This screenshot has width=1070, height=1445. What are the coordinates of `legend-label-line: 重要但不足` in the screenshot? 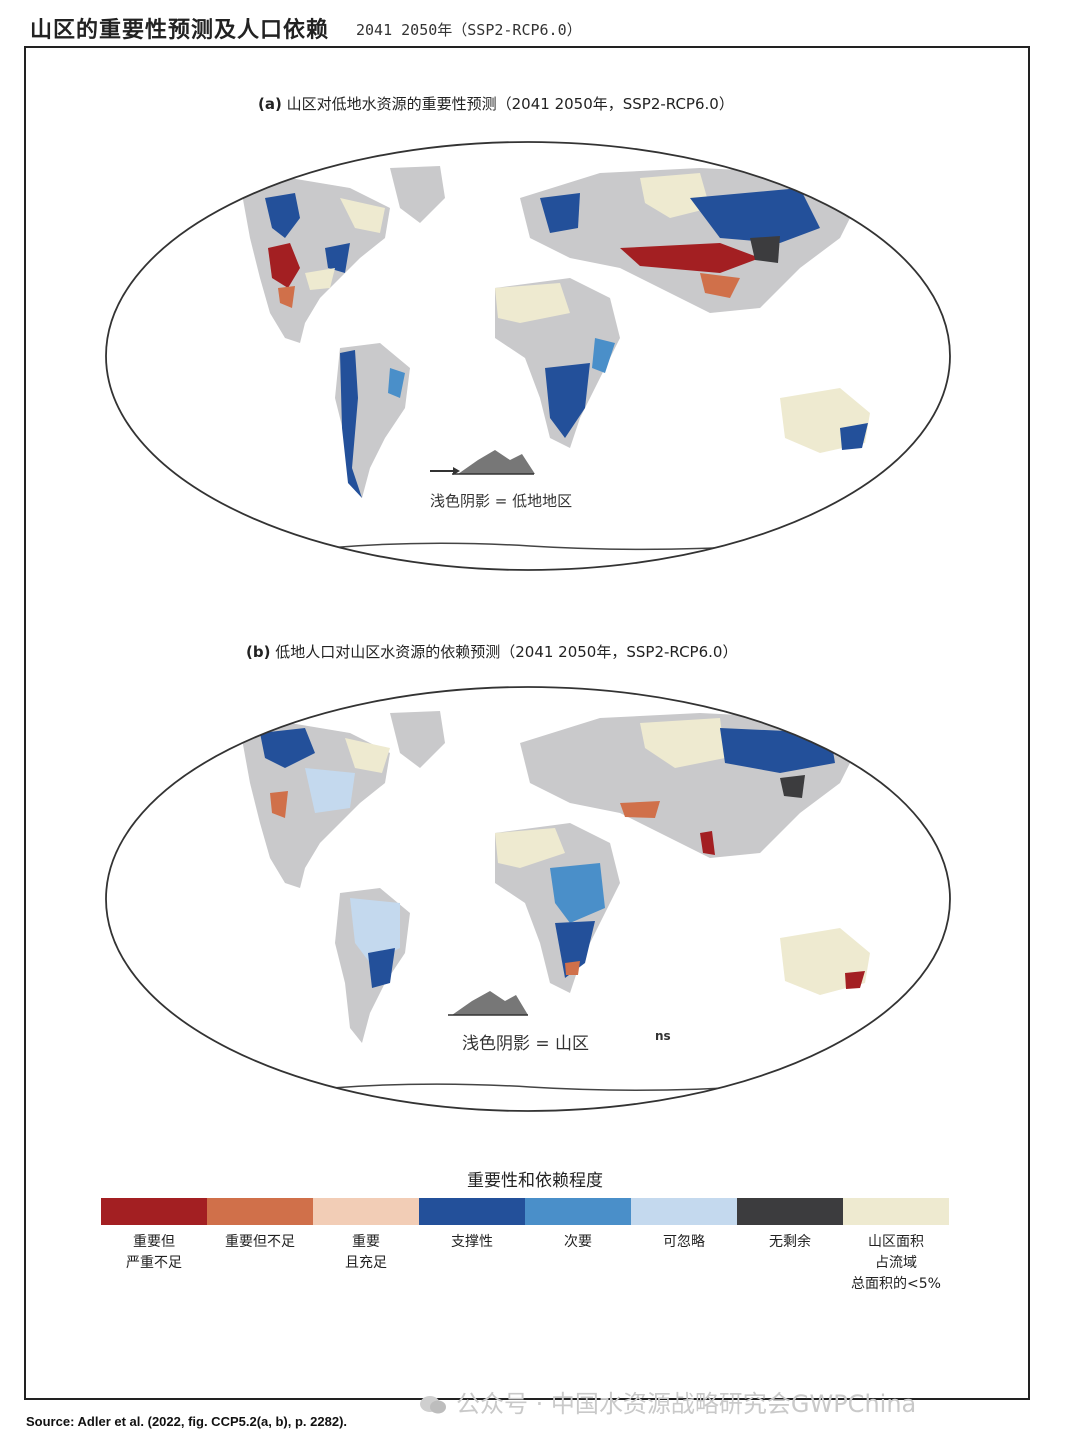 It's located at (260, 1242).